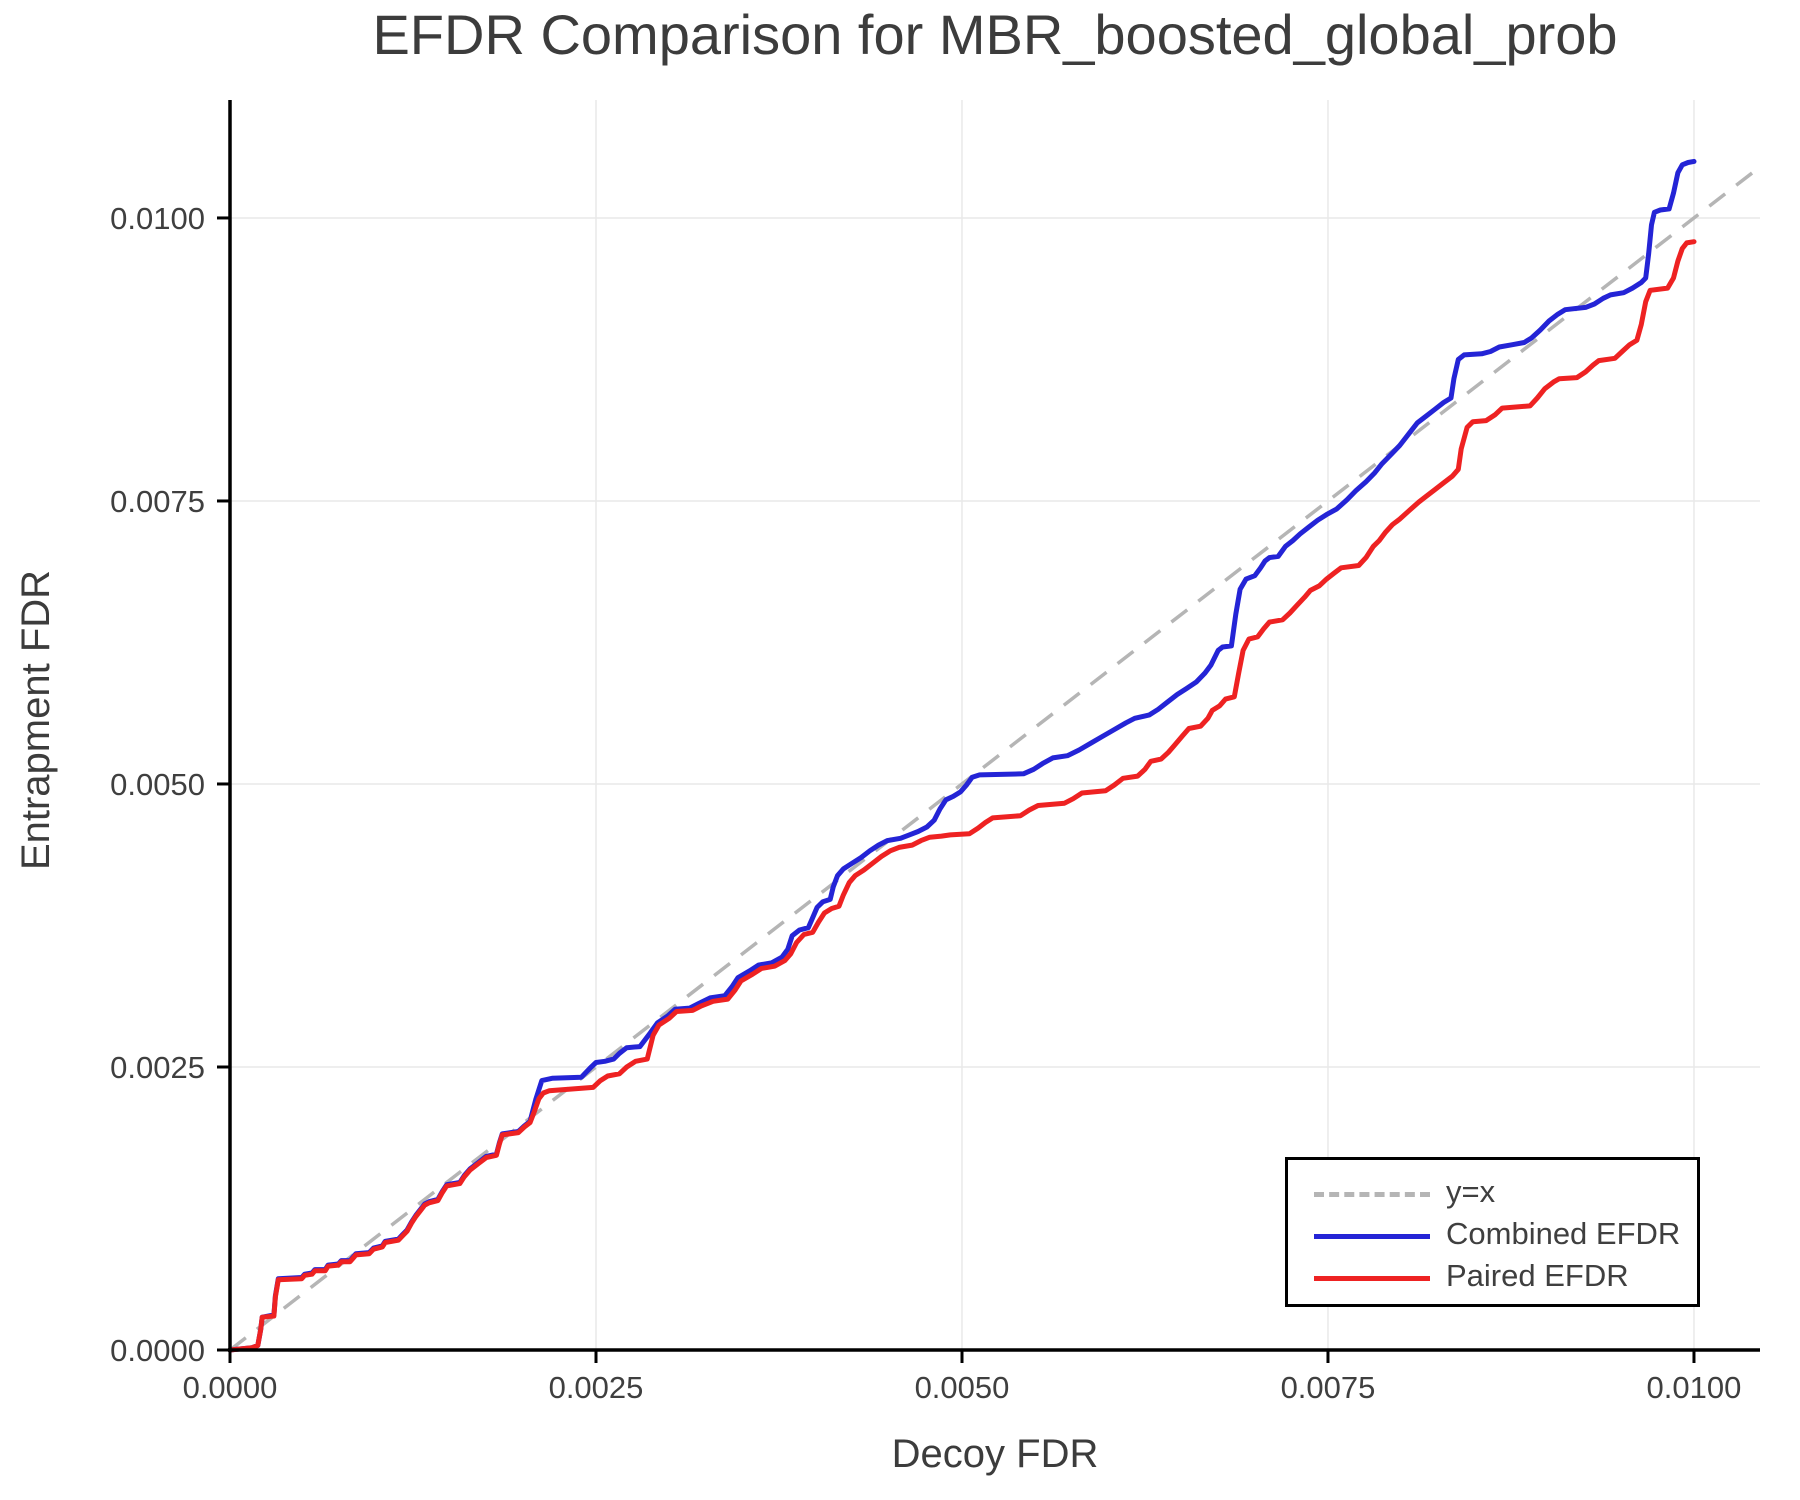 This screenshot has width=1800, height=1500. What do you see at coordinates (157, 784) in the screenshot?
I see `y-tick-label: 0.0050` at bounding box center [157, 784].